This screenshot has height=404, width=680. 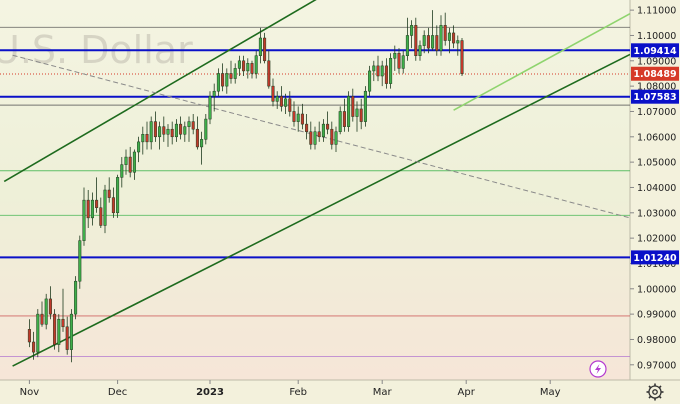 I want to click on x-axis-ticks: Nov Dec 2023 Feb Mar Apr May, so click(x=290, y=389).